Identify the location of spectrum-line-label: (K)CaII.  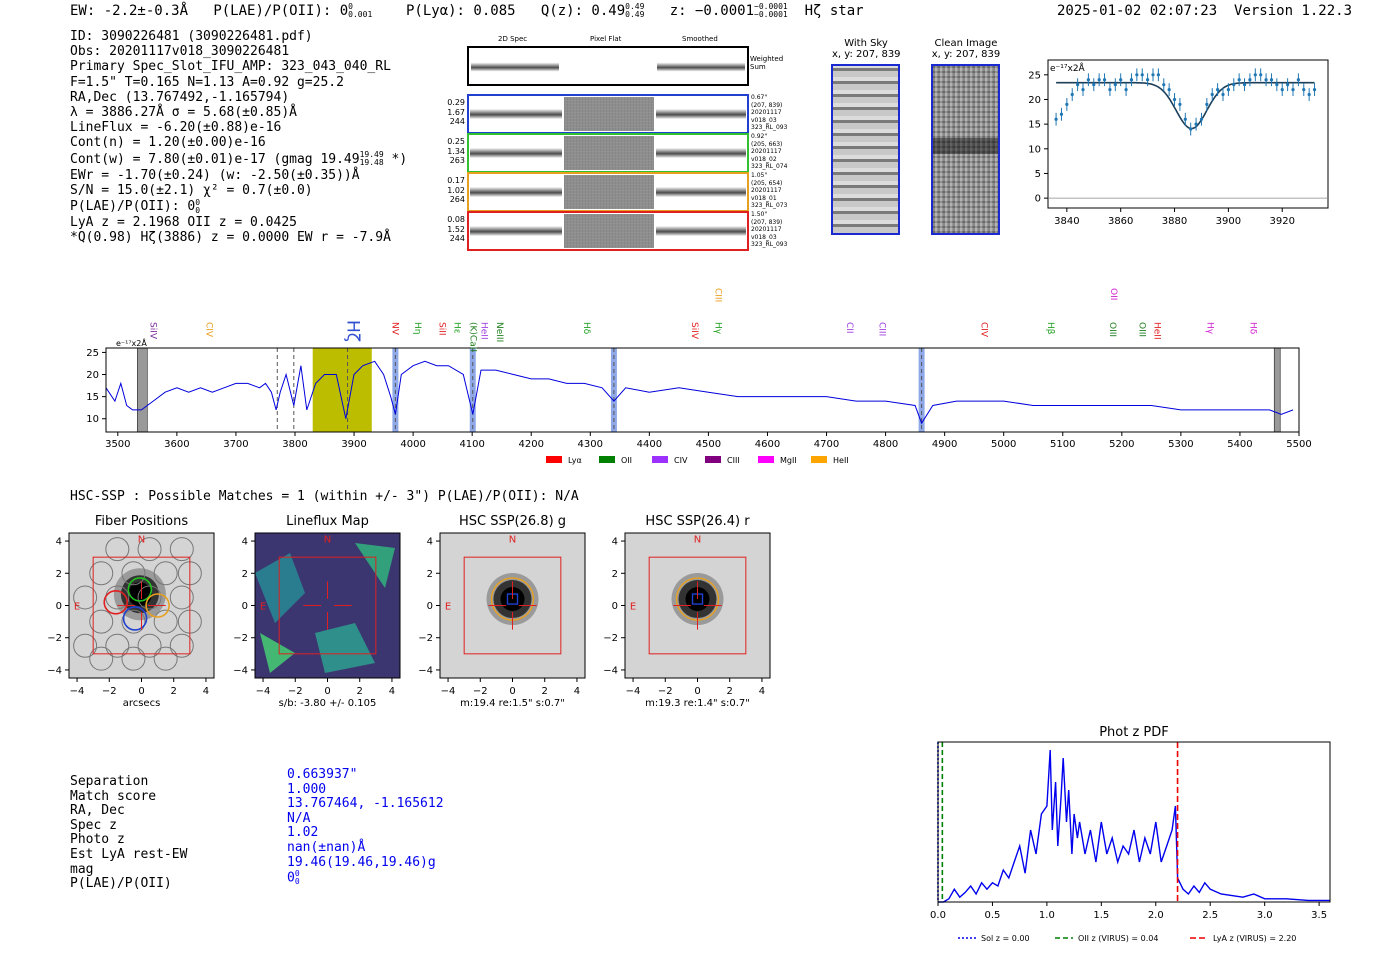
(472, 337).